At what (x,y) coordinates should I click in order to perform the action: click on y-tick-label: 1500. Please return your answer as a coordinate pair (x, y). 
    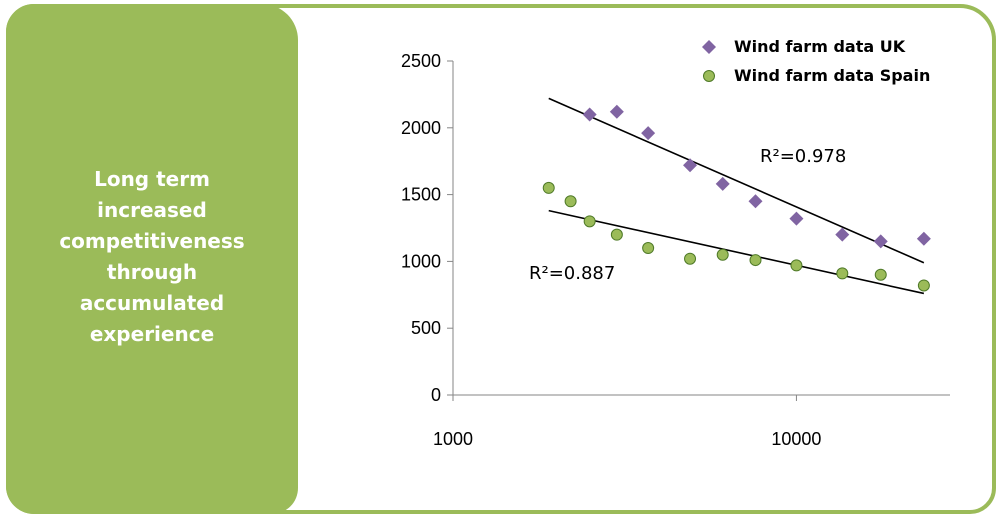
    Looking at the image, I should click on (421, 195).